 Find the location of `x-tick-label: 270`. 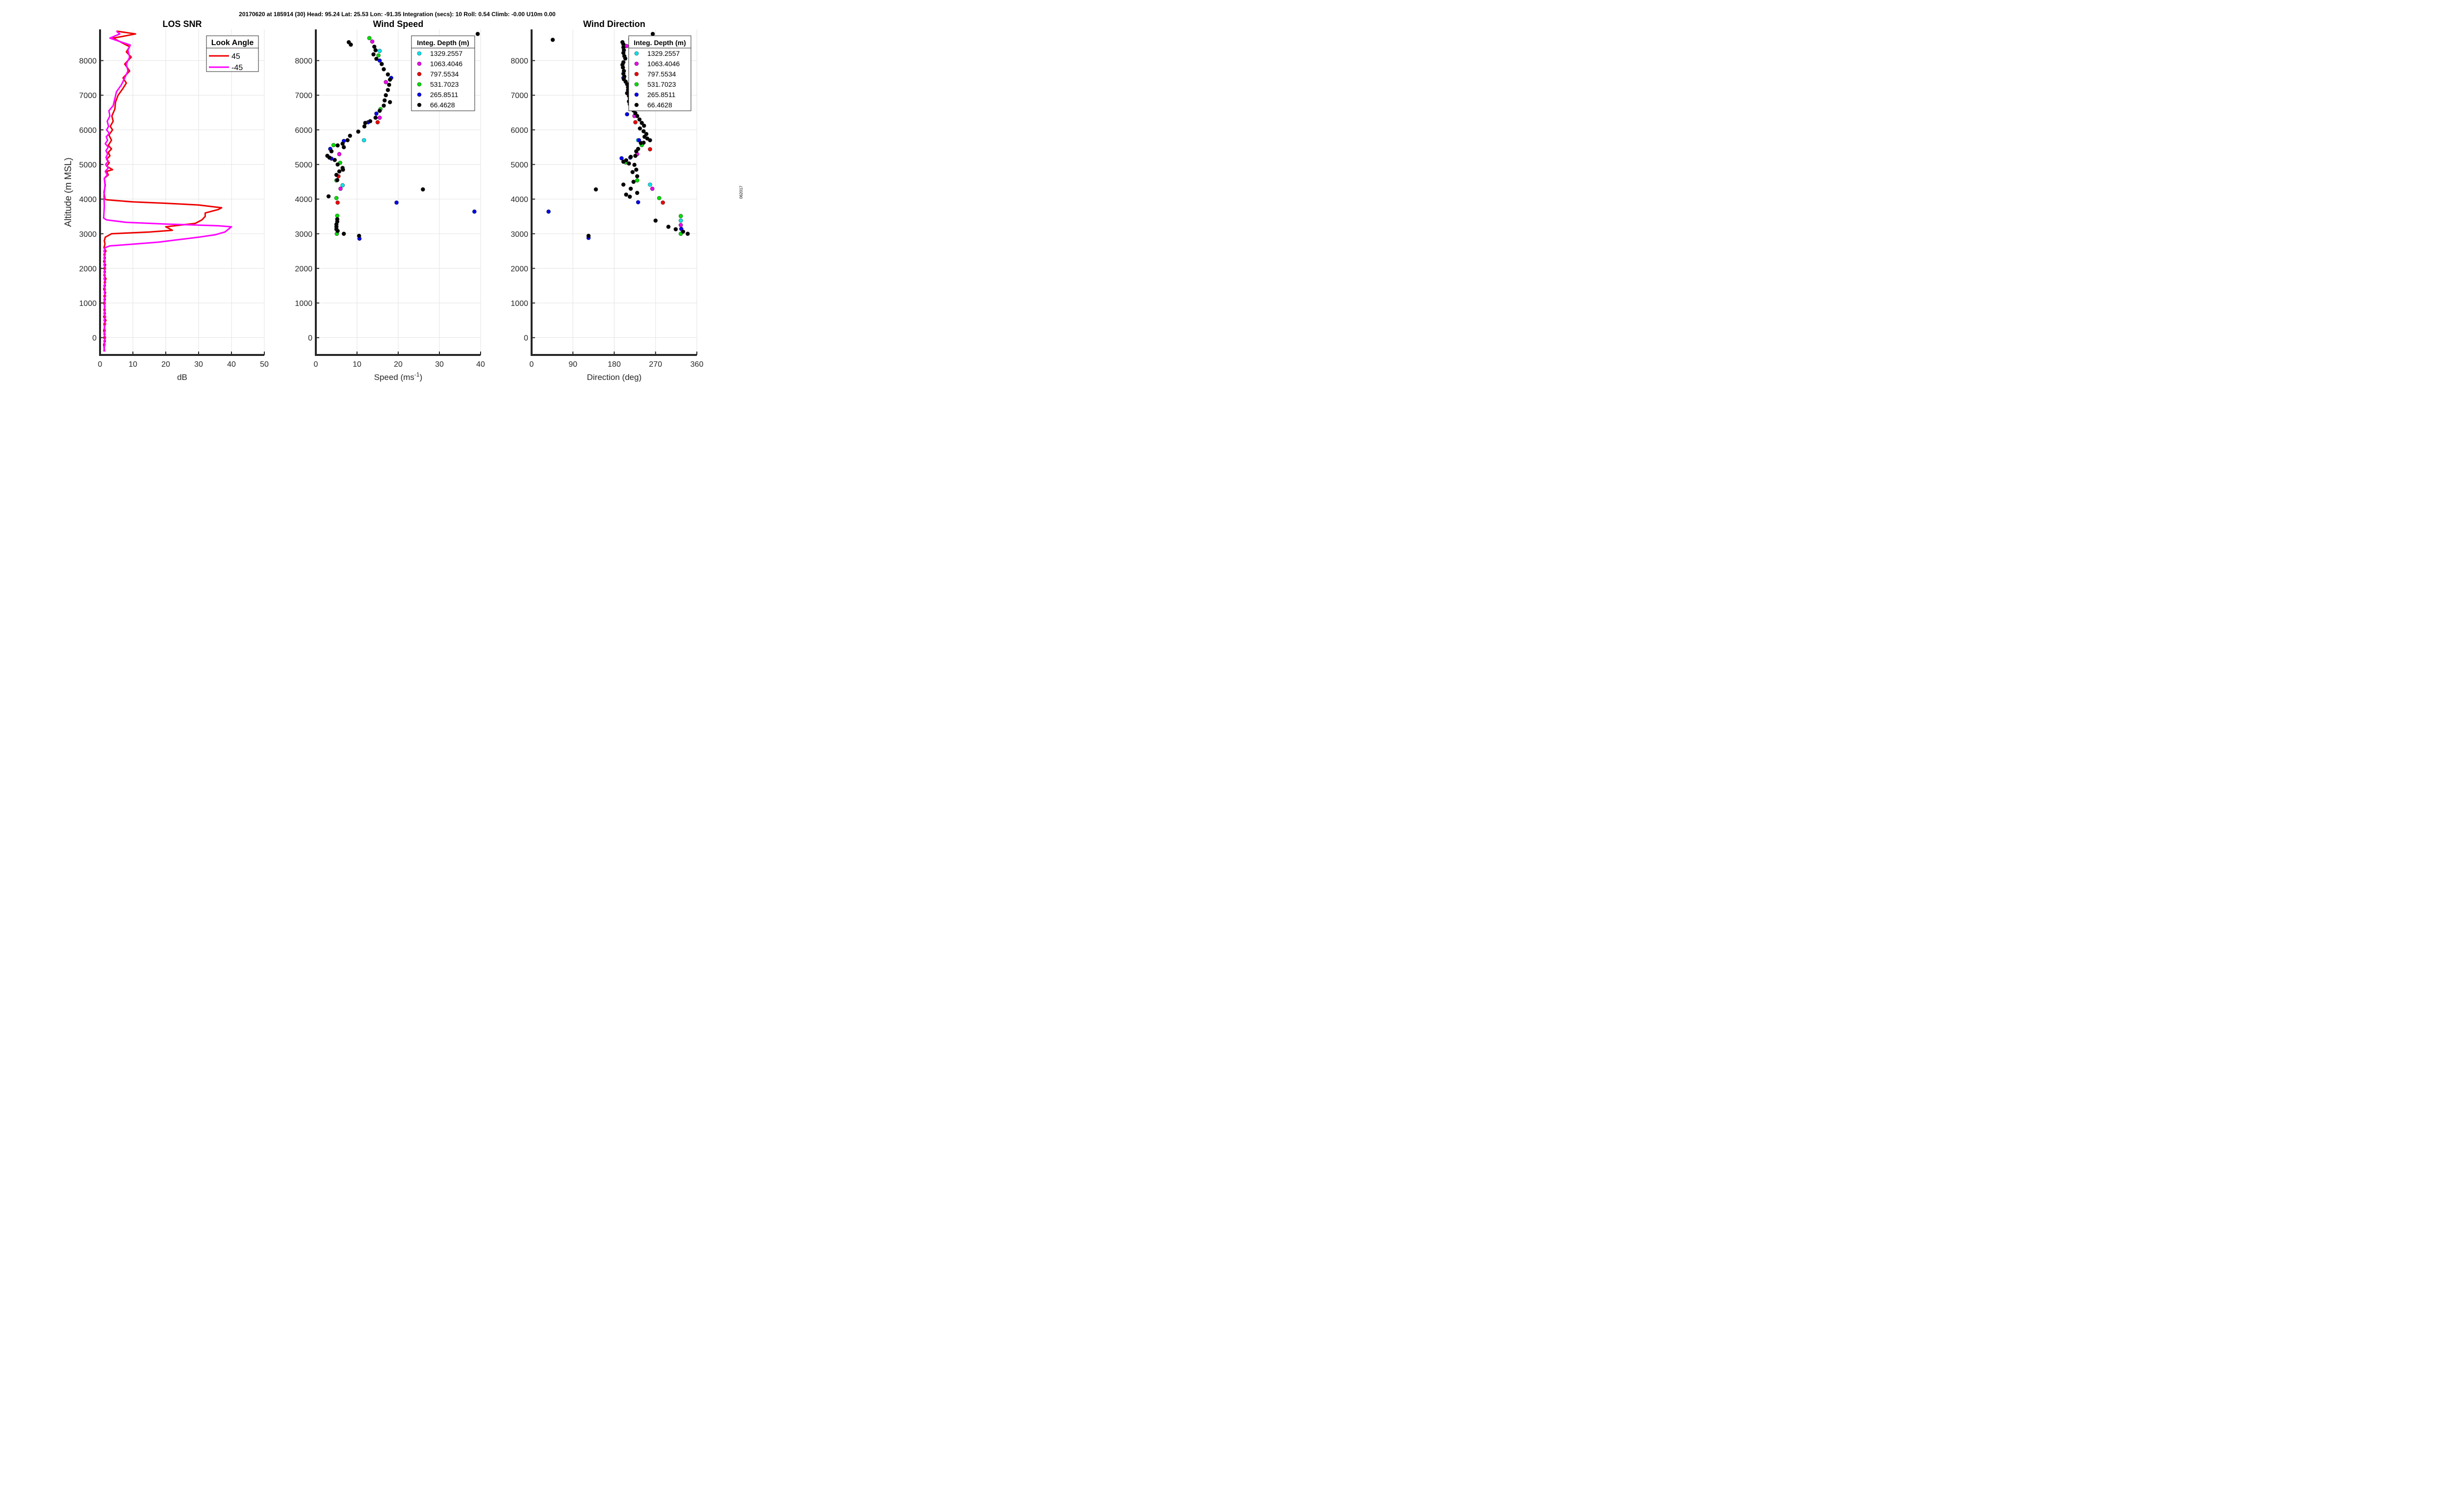

x-tick-label: 270 is located at coordinates (655, 364).